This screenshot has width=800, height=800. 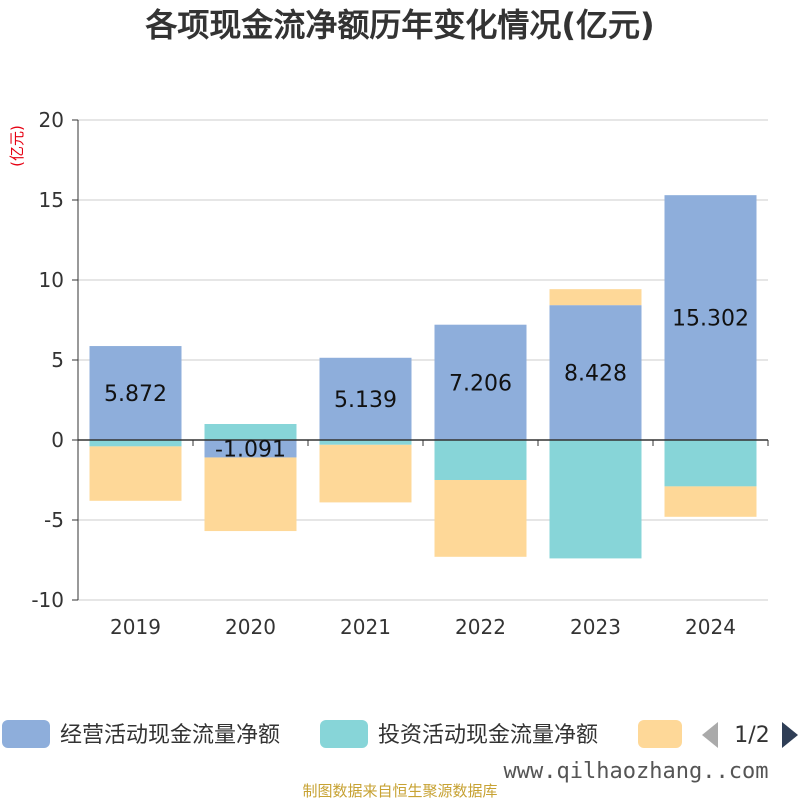 What do you see at coordinates (399, 791) in the screenshot?
I see `source-note: 制图数据来自恒生聚源数据库` at bounding box center [399, 791].